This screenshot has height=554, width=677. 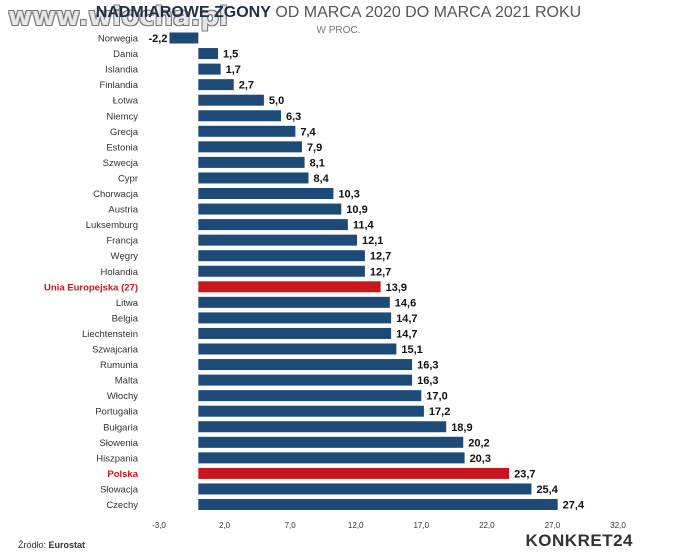 What do you see at coordinates (338, 30) in the screenshot?
I see `chart-subtitle: W PROC.` at bounding box center [338, 30].